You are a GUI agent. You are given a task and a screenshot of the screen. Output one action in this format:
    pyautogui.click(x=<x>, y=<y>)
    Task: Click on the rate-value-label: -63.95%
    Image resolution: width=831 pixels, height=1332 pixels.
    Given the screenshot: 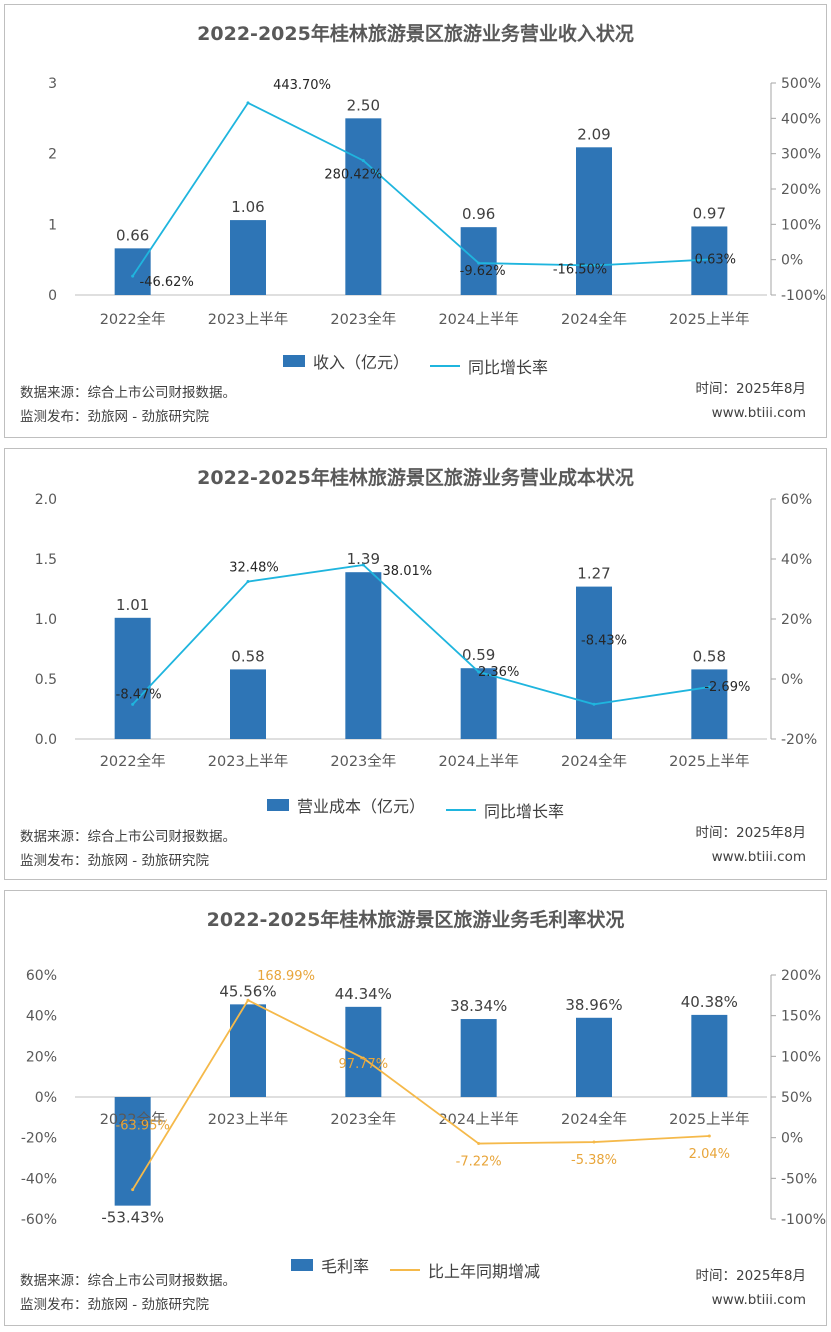 What is the action you would take?
    pyautogui.click(x=143, y=1126)
    